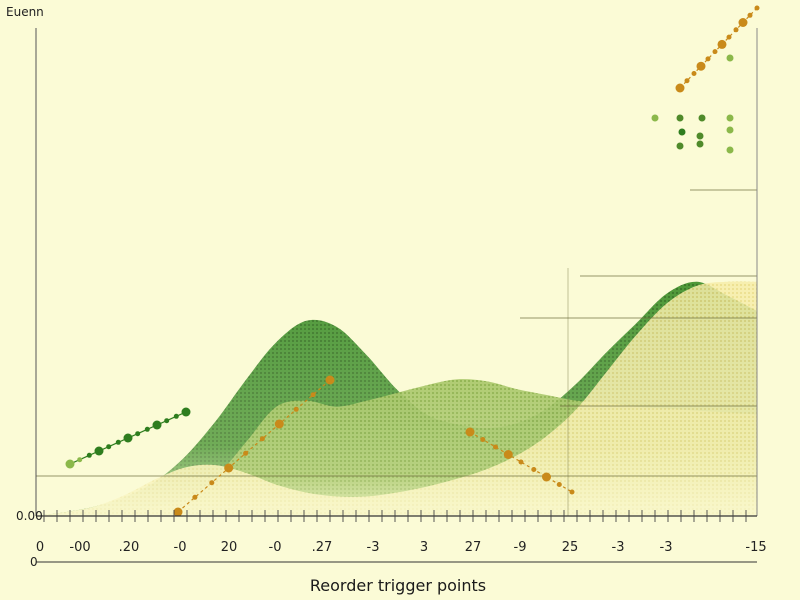  What do you see at coordinates (322, 547) in the screenshot?
I see `x-tick-label: .27` at bounding box center [322, 547].